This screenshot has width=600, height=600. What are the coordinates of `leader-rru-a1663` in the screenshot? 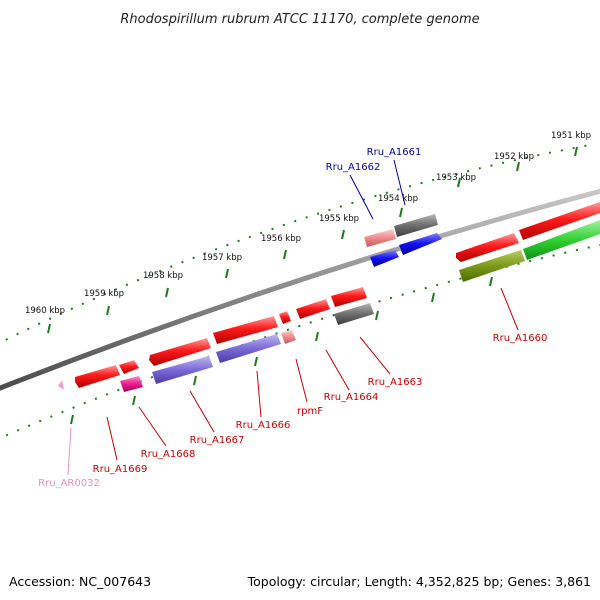 It's located at (375, 355).